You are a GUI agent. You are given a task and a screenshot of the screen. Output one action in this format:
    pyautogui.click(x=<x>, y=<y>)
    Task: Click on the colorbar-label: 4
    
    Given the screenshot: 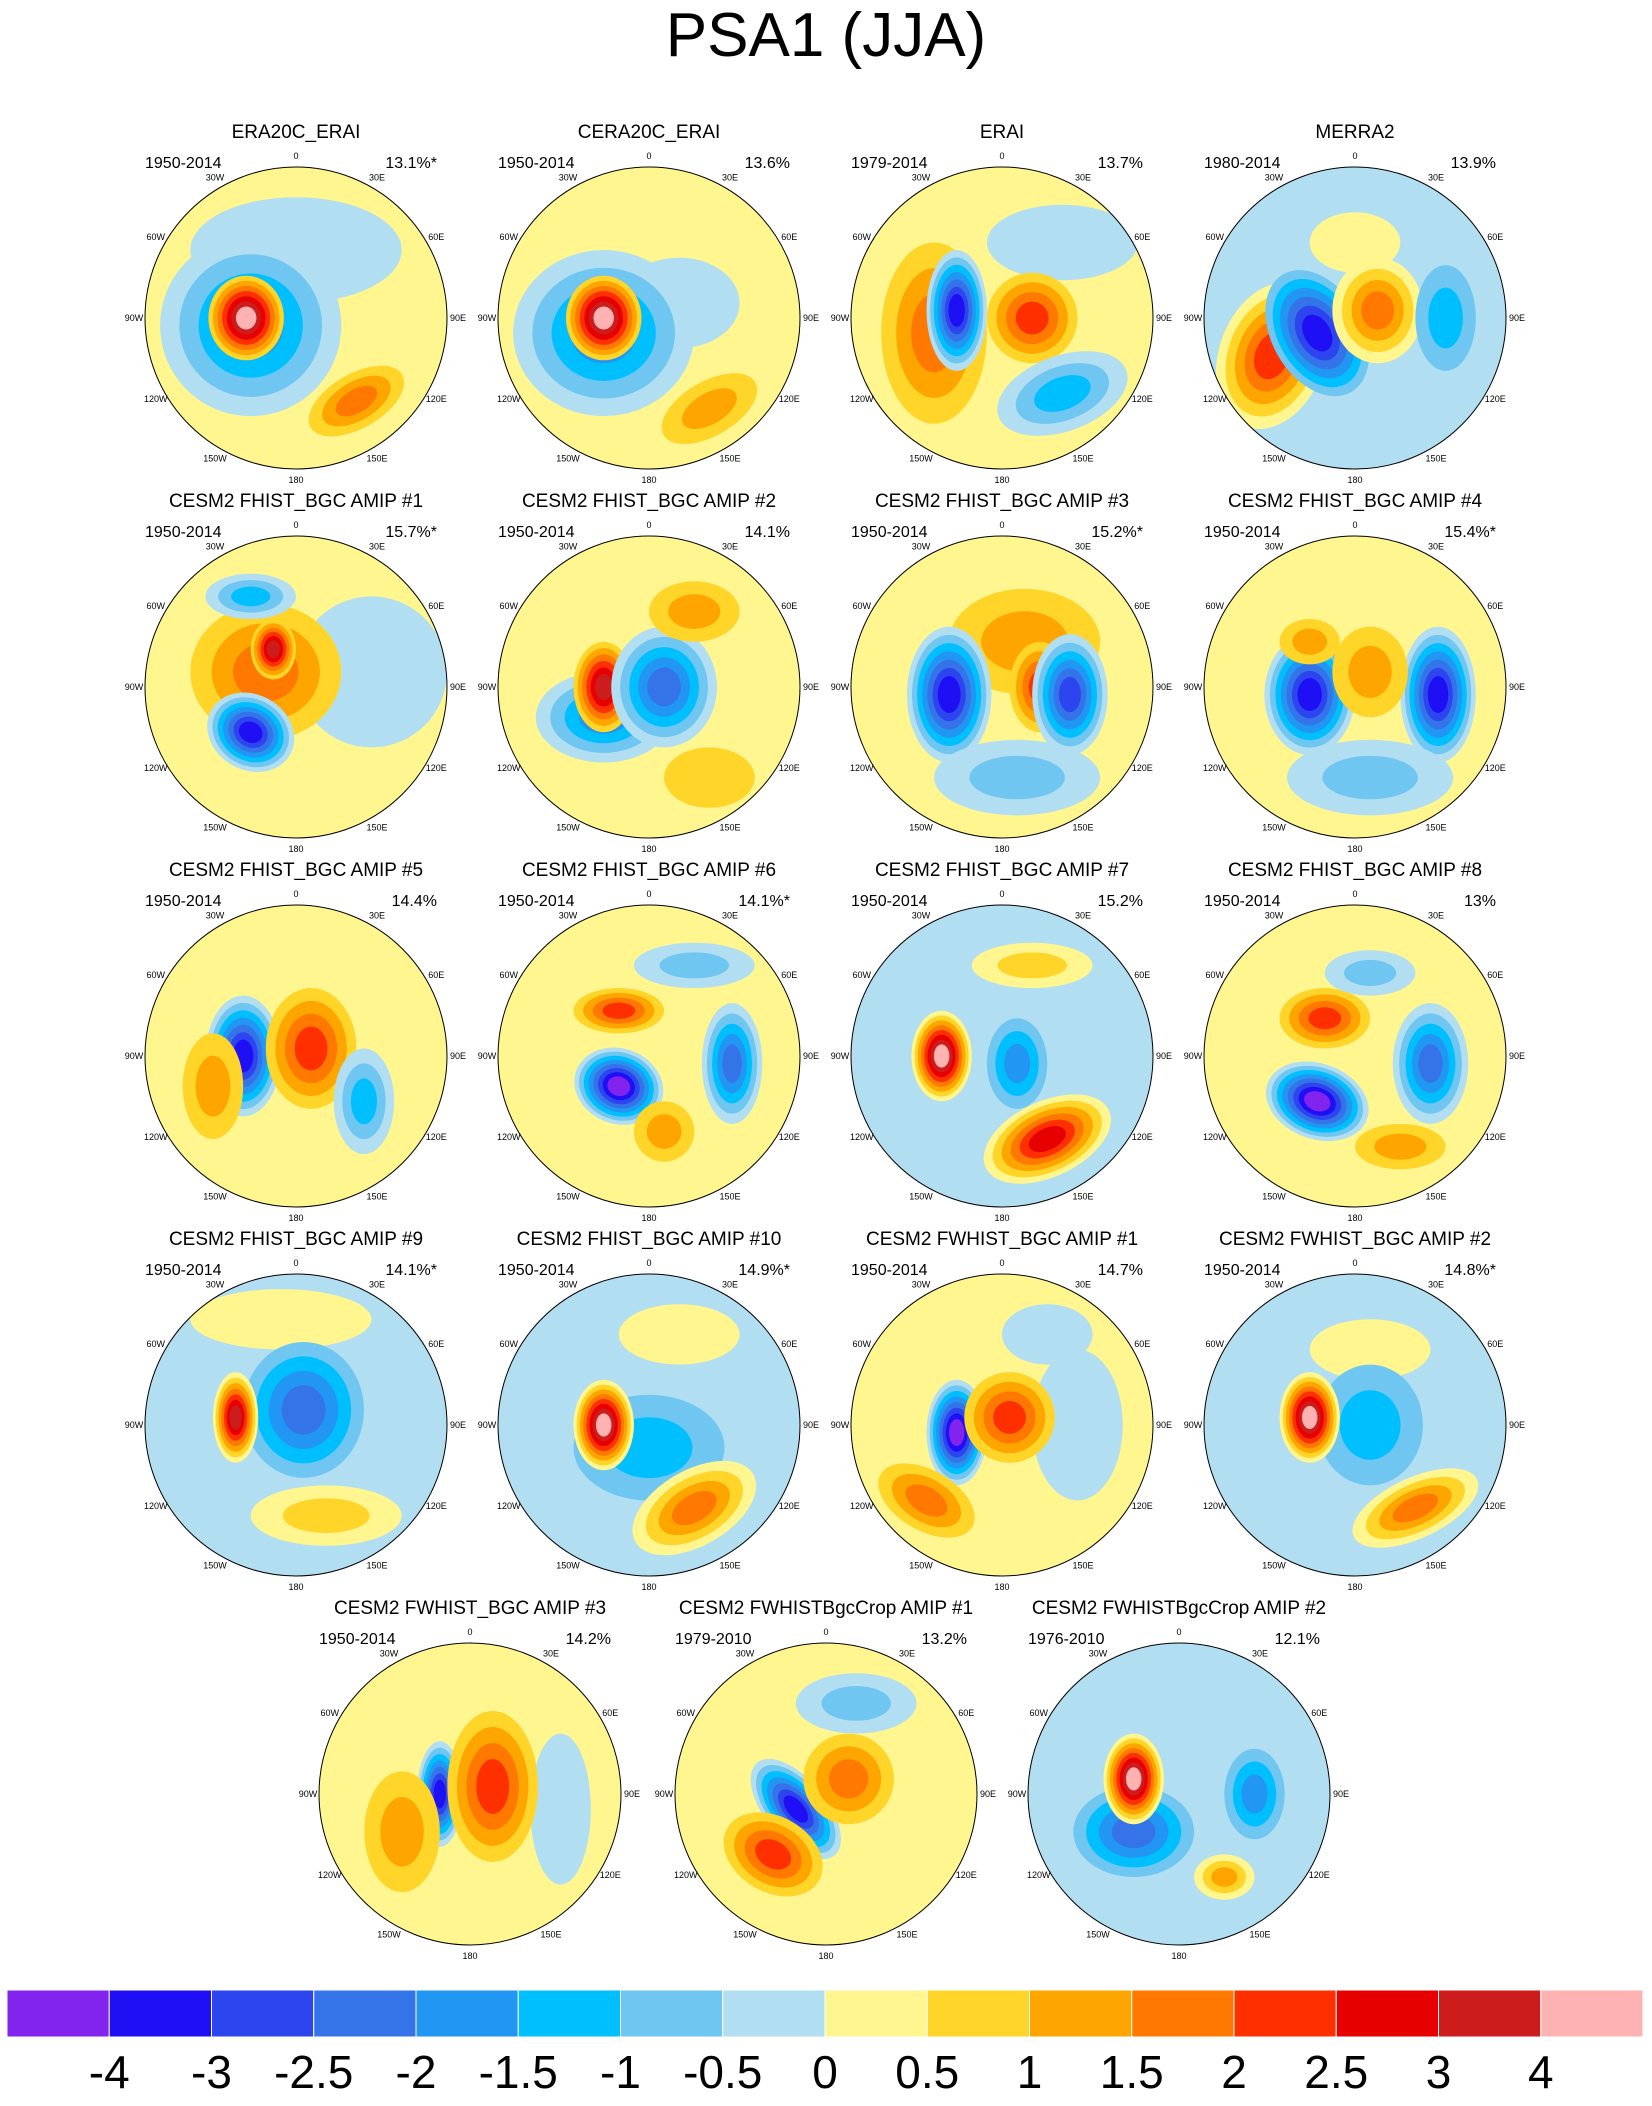 What is the action you would take?
    pyautogui.click(x=1541, y=2072)
    